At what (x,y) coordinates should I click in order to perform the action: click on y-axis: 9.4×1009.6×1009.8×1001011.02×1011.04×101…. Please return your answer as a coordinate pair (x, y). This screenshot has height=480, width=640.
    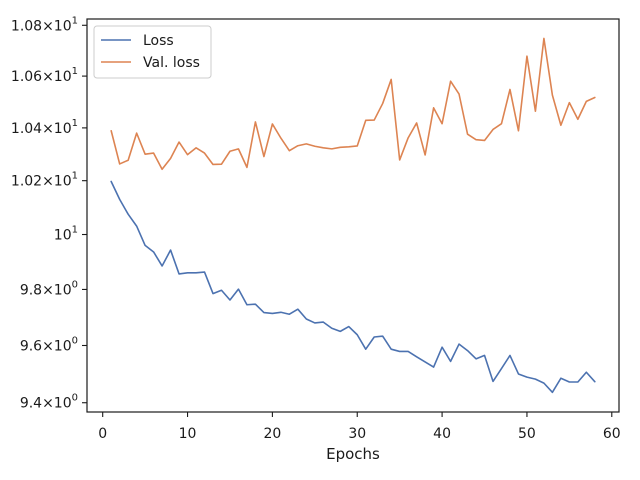
    Looking at the image, I should click on (49, 213).